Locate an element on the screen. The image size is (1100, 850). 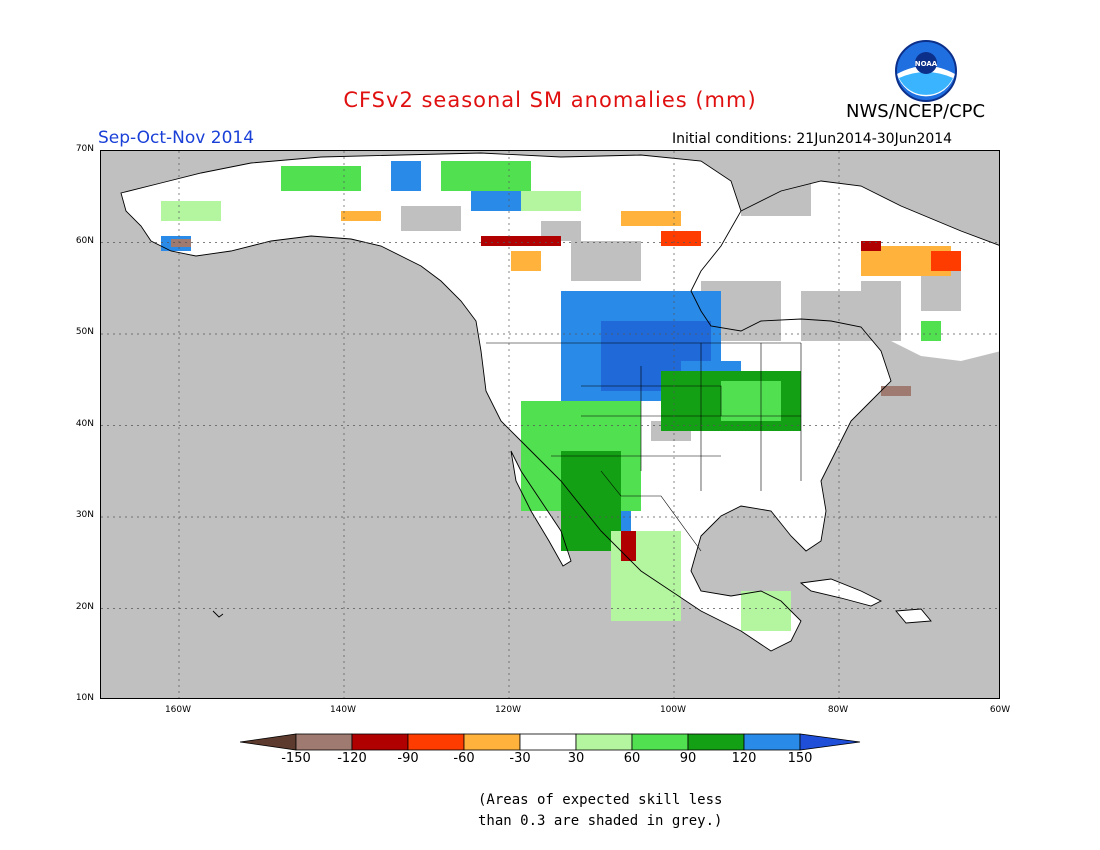
colorbar is located at coordinates (550, 742).